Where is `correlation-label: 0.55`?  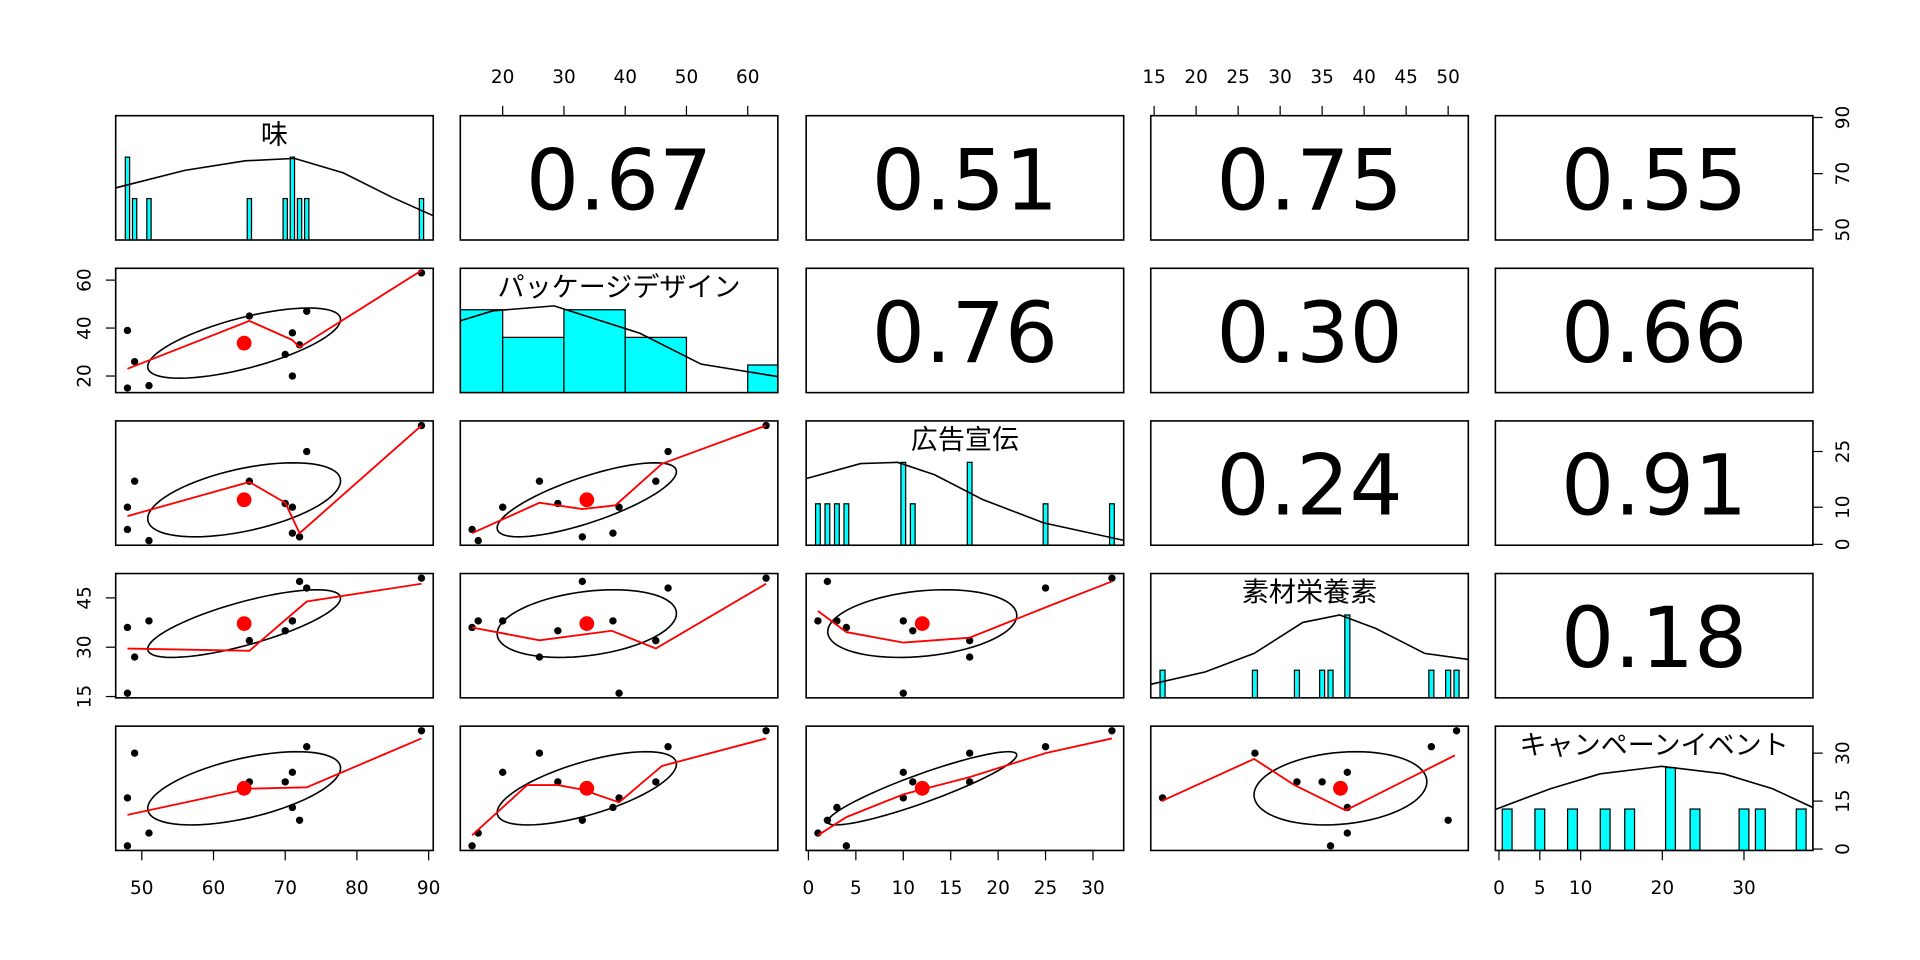
correlation-label: 0.55 is located at coordinates (1654, 180).